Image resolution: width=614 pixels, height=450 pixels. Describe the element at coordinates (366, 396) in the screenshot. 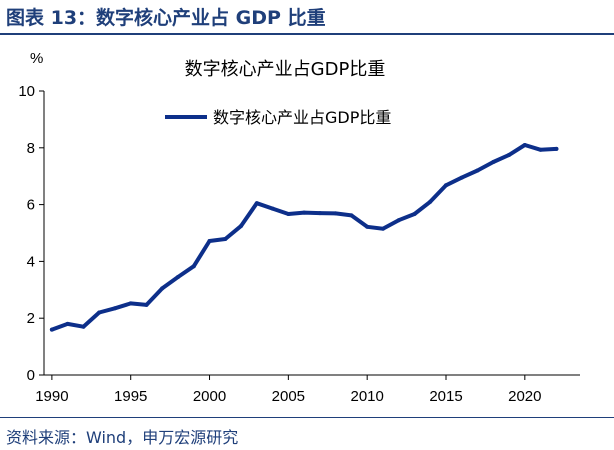

I see `x-tick-label: 2010` at that location.